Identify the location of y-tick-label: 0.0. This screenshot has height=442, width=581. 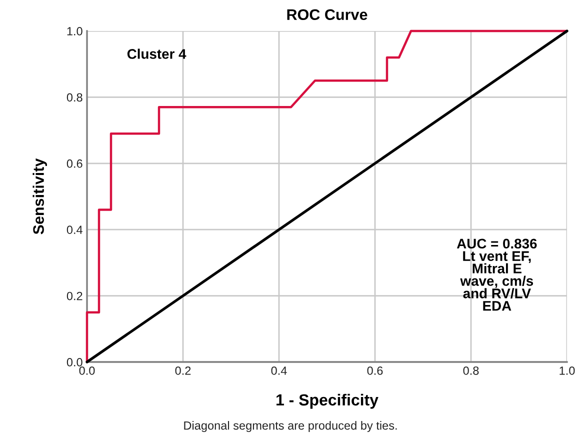
(74, 362).